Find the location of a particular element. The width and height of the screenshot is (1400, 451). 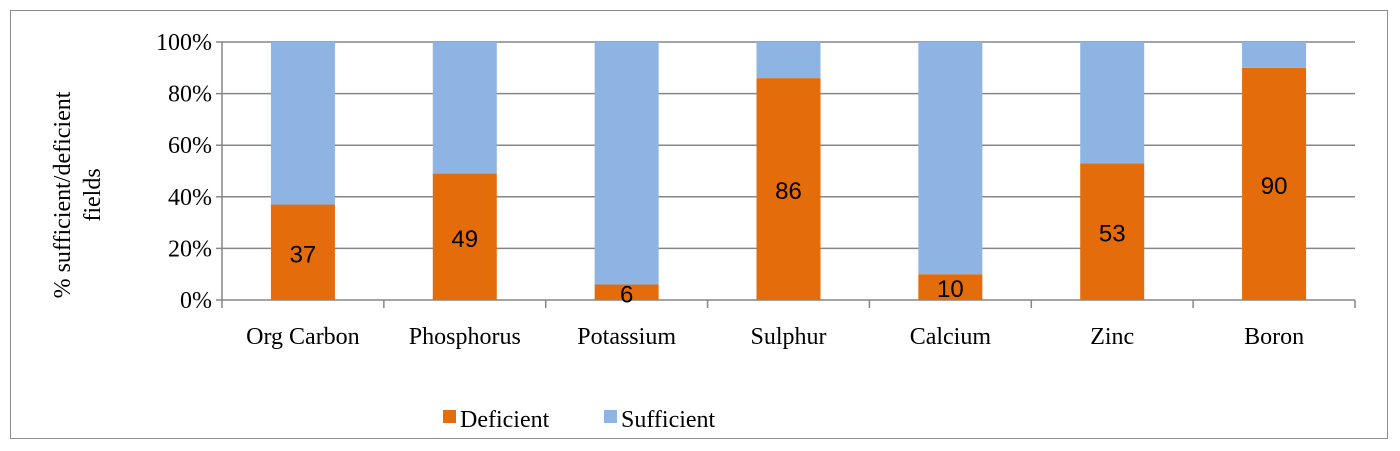

data-label: 90 is located at coordinates (1274, 186).